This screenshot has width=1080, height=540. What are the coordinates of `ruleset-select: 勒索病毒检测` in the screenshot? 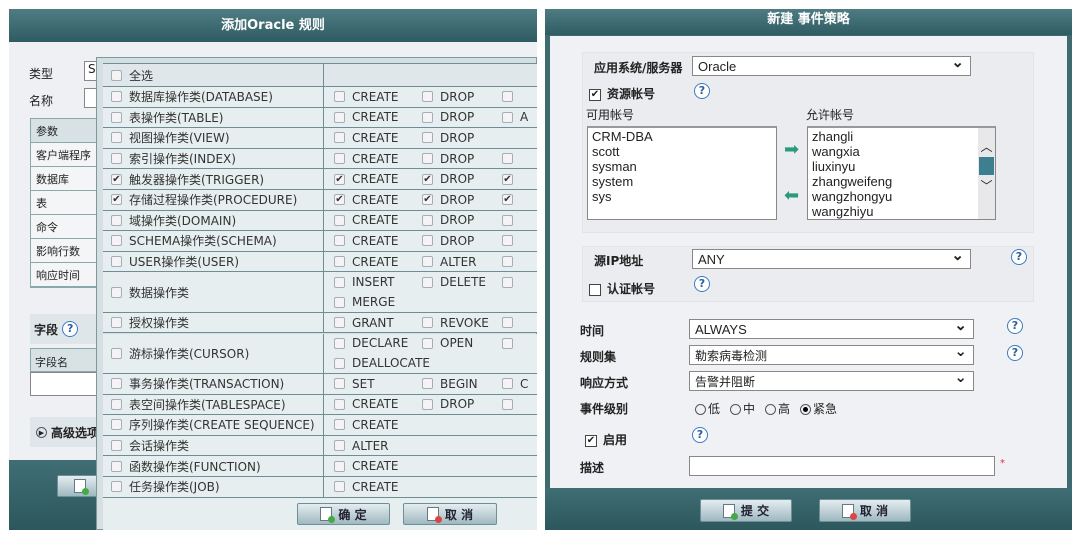 It's located at (831, 353).